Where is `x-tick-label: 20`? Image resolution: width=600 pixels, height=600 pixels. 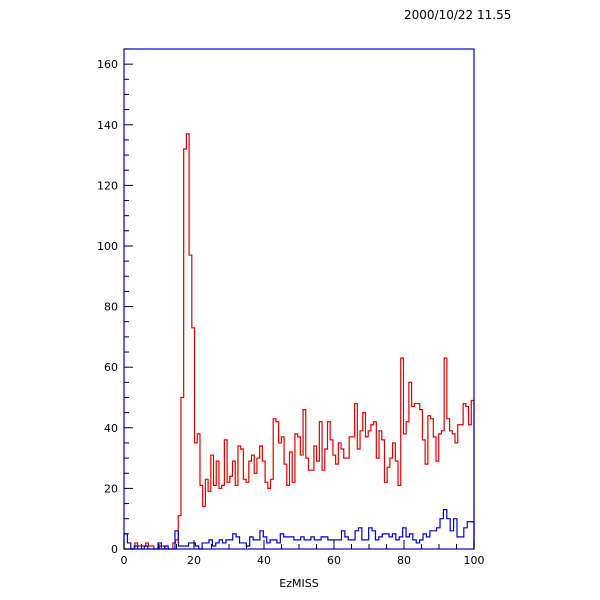 x-tick-label: 20 is located at coordinates (194, 560).